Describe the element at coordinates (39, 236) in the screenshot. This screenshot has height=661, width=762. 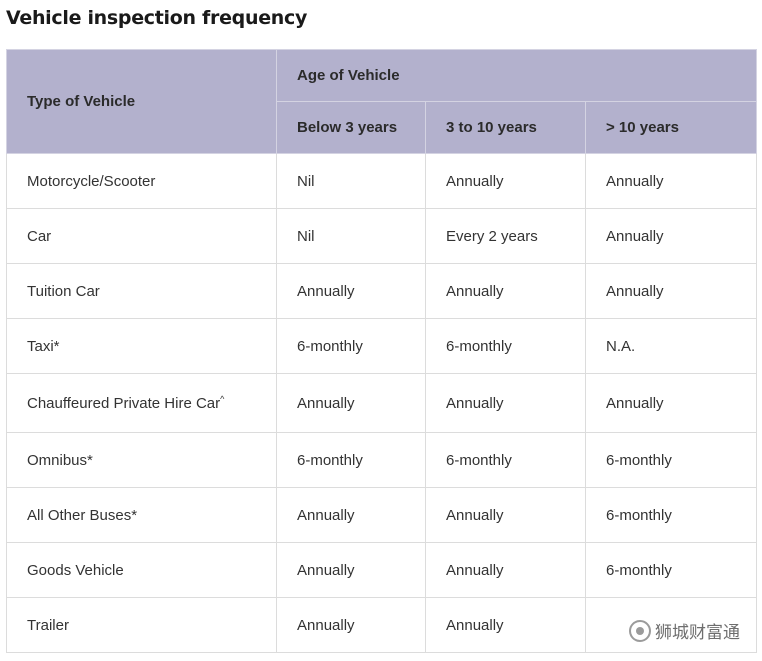
I see `vehicle-type-label: Car` at that location.